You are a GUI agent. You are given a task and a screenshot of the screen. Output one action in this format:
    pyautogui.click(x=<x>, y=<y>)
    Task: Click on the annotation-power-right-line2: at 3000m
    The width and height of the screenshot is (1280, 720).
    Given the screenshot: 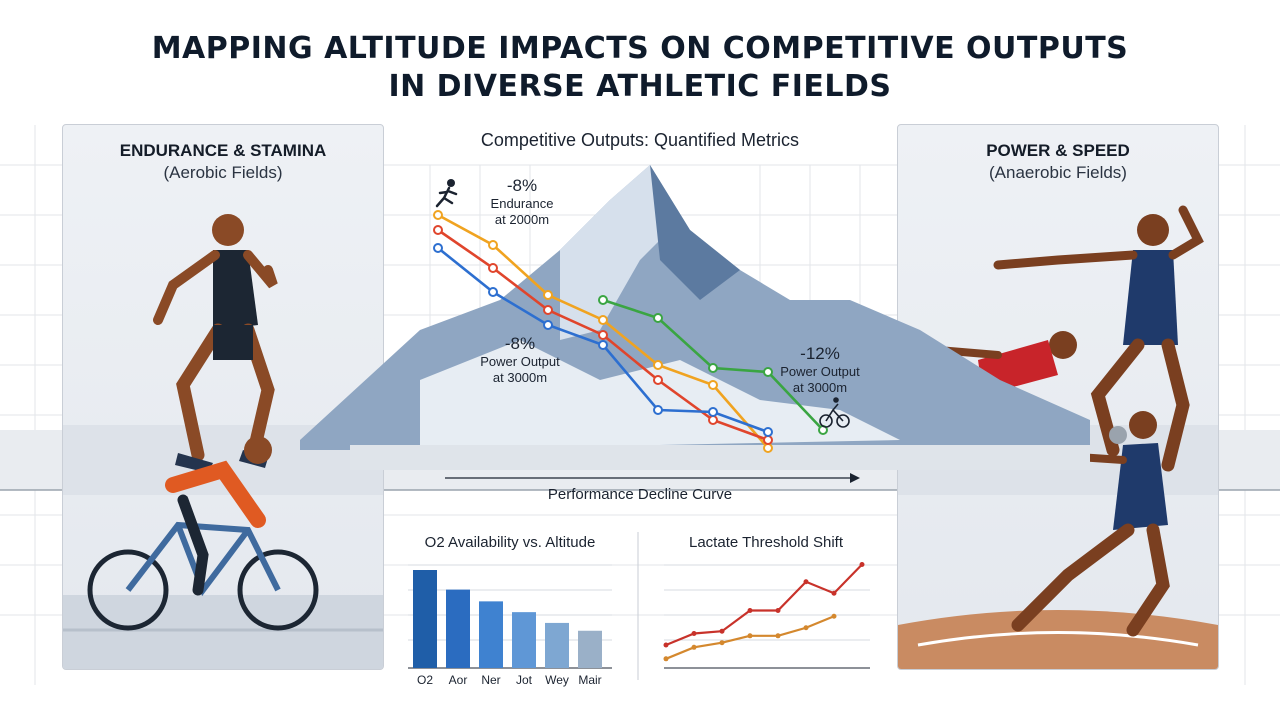 What is the action you would take?
    pyautogui.click(x=820, y=387)
    